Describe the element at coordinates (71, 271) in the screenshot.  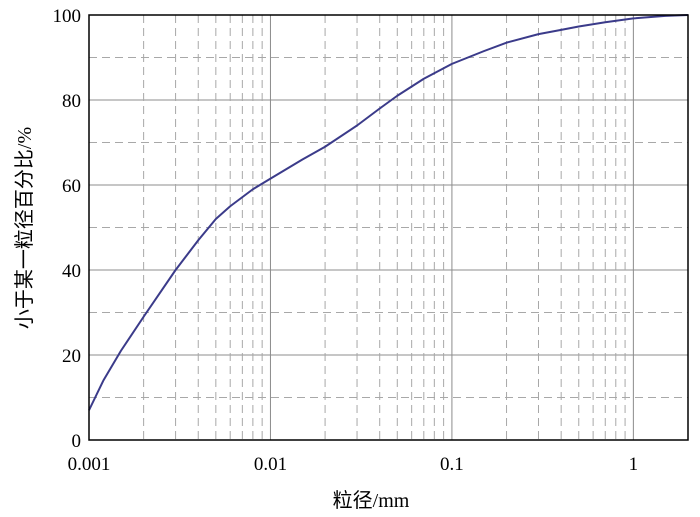
I see `y-tick-label: 40` at that location.